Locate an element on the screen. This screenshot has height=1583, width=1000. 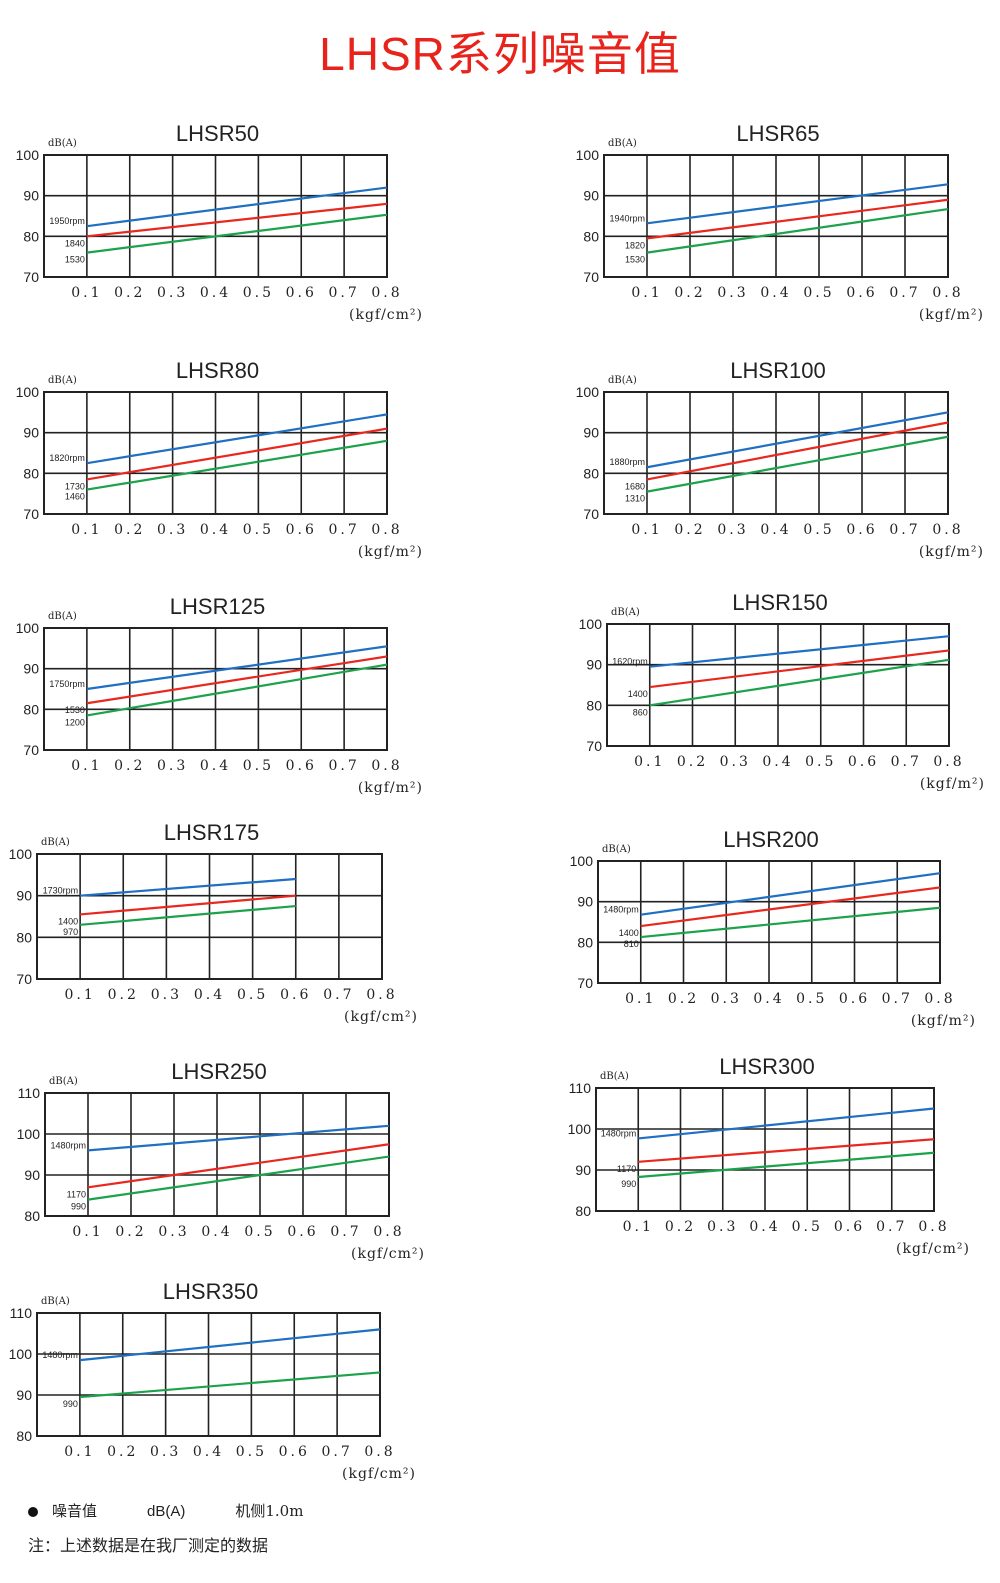
series-label: 1680 is located at coordinates (635, 486).